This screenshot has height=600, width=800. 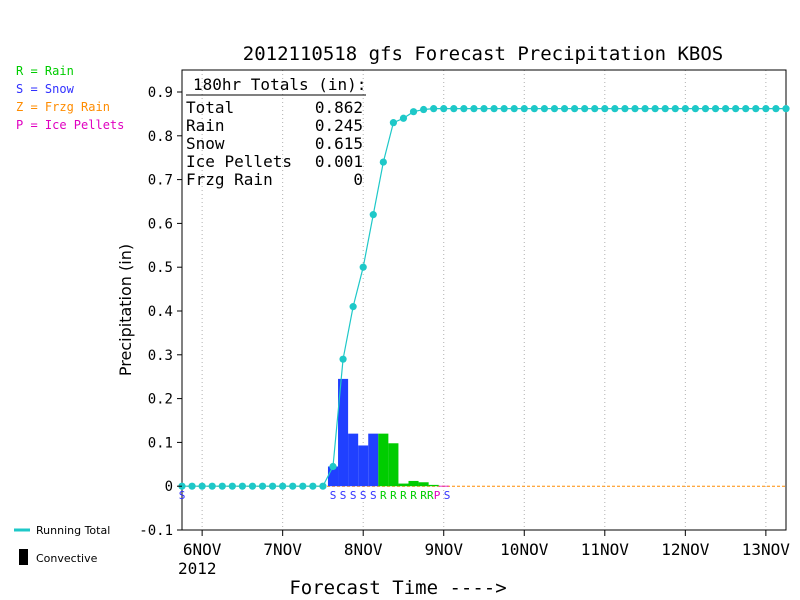 I want to click on totals-row-label: Ice Pellets, so click(x=239, y=161).